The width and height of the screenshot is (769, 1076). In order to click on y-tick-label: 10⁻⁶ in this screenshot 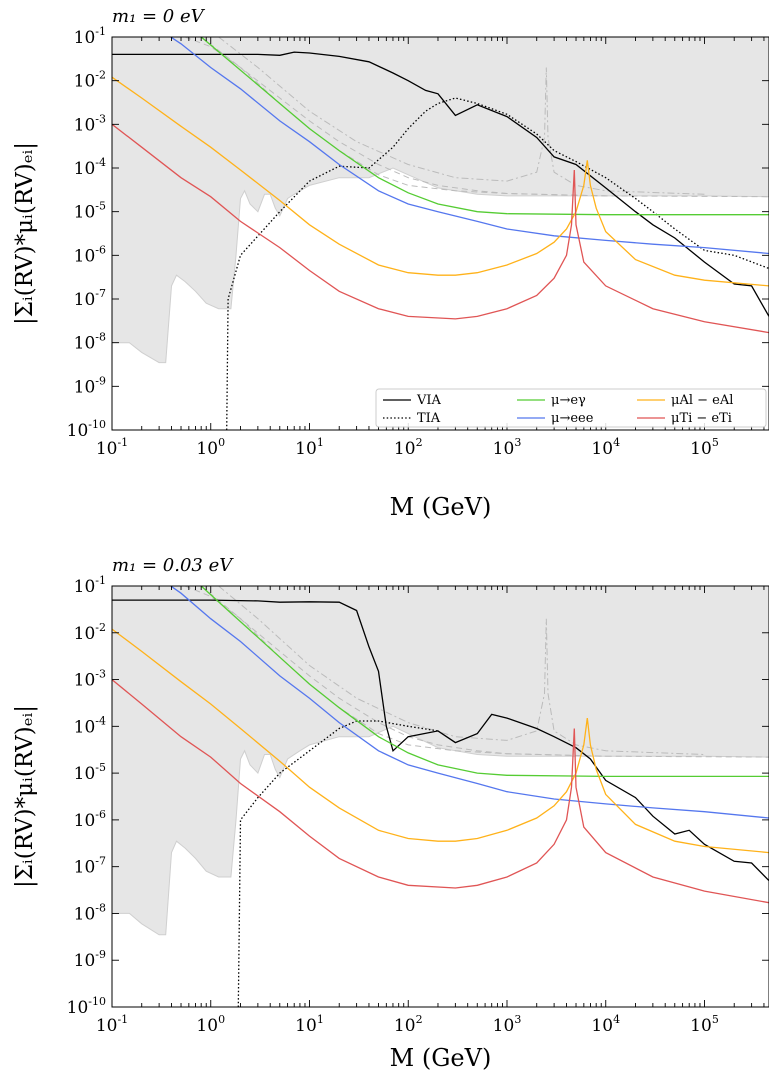, I will do `click(90, 819)`.